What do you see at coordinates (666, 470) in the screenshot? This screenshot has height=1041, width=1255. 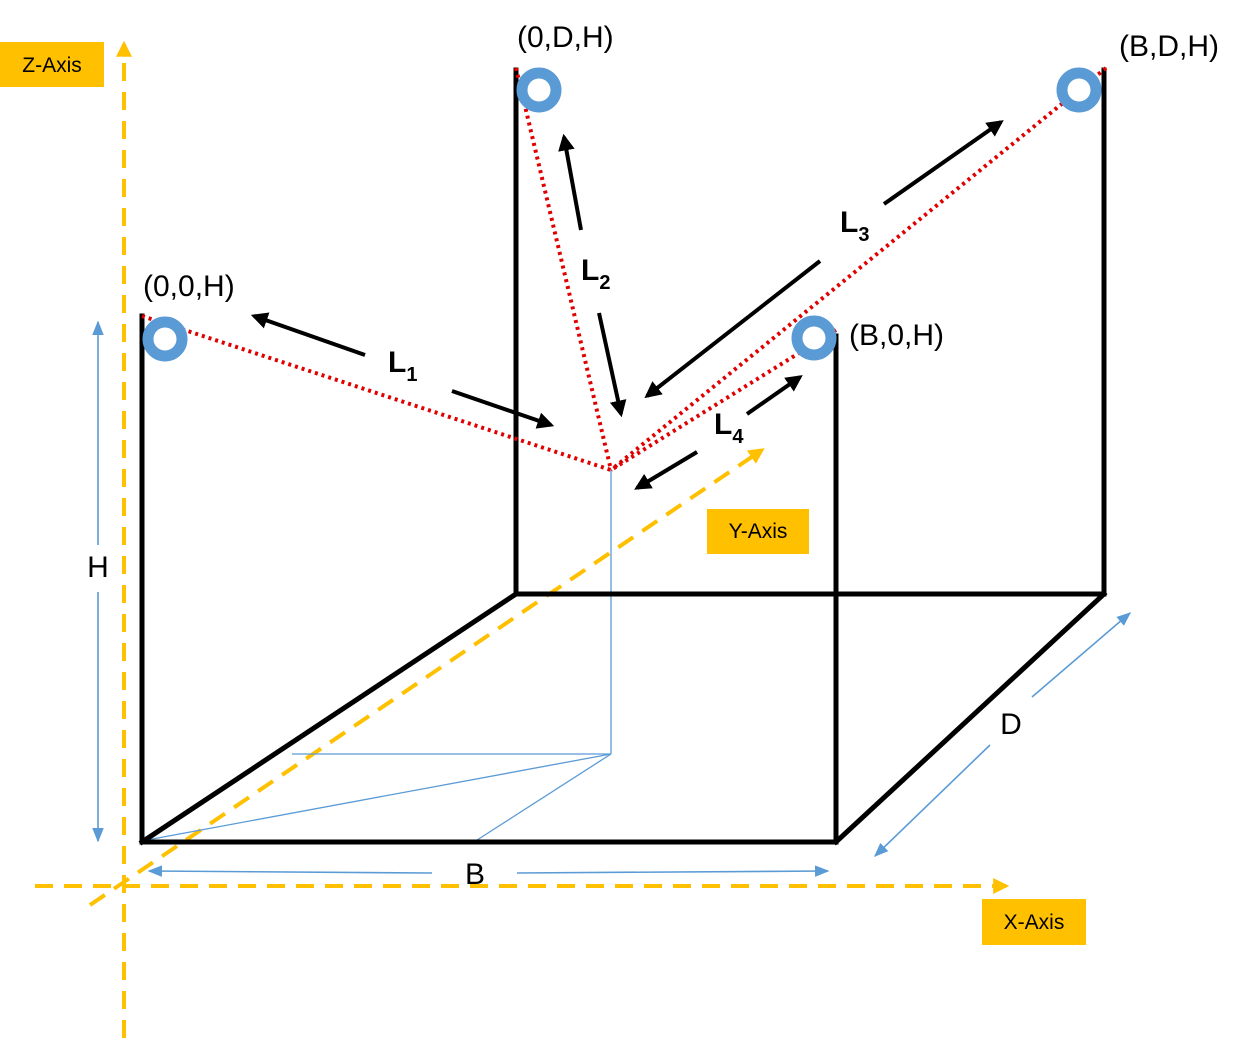 I see `arrow-l4-lower` at bounding box center [666, 470].